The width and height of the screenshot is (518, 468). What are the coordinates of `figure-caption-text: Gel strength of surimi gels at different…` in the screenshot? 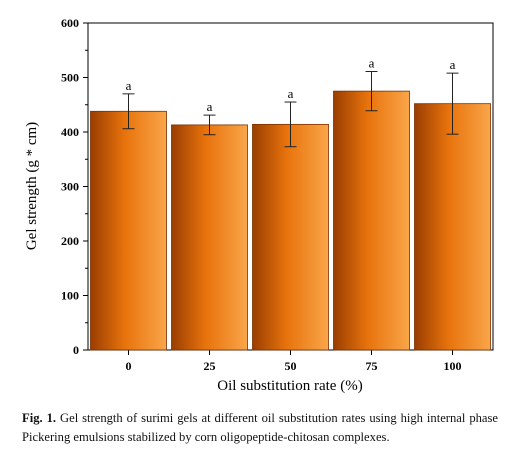 It's located at (260, 427).